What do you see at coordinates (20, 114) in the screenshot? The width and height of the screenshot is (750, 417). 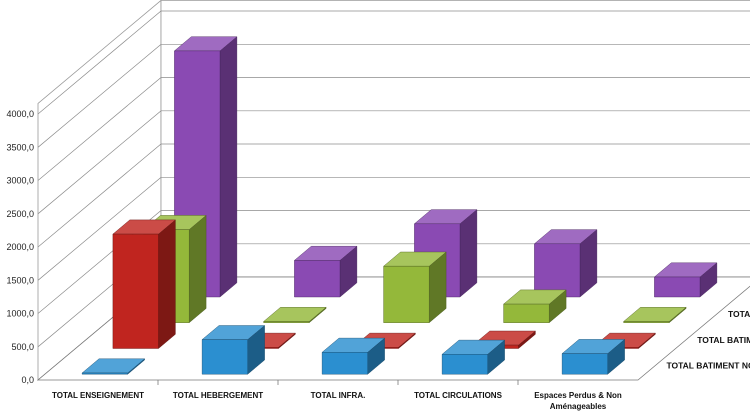 I see `y-tick-label: 4000,0` at bounding box center [20, 114].